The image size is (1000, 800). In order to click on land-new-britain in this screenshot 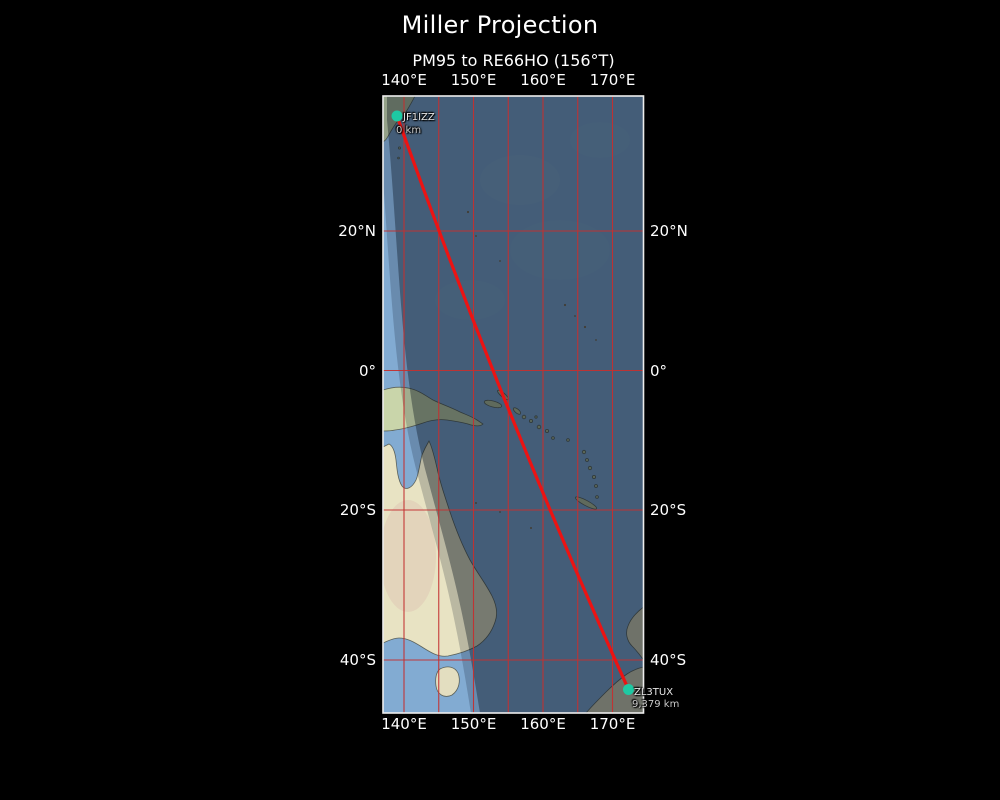, I will do `click(493, 404)`.